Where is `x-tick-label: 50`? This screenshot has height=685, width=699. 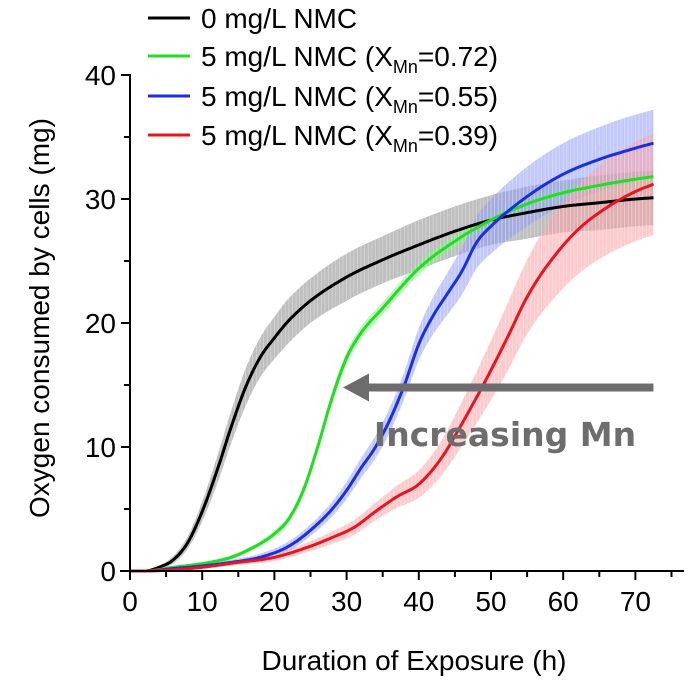 x-tick-label: 50 is located at coordinates (490, 601).